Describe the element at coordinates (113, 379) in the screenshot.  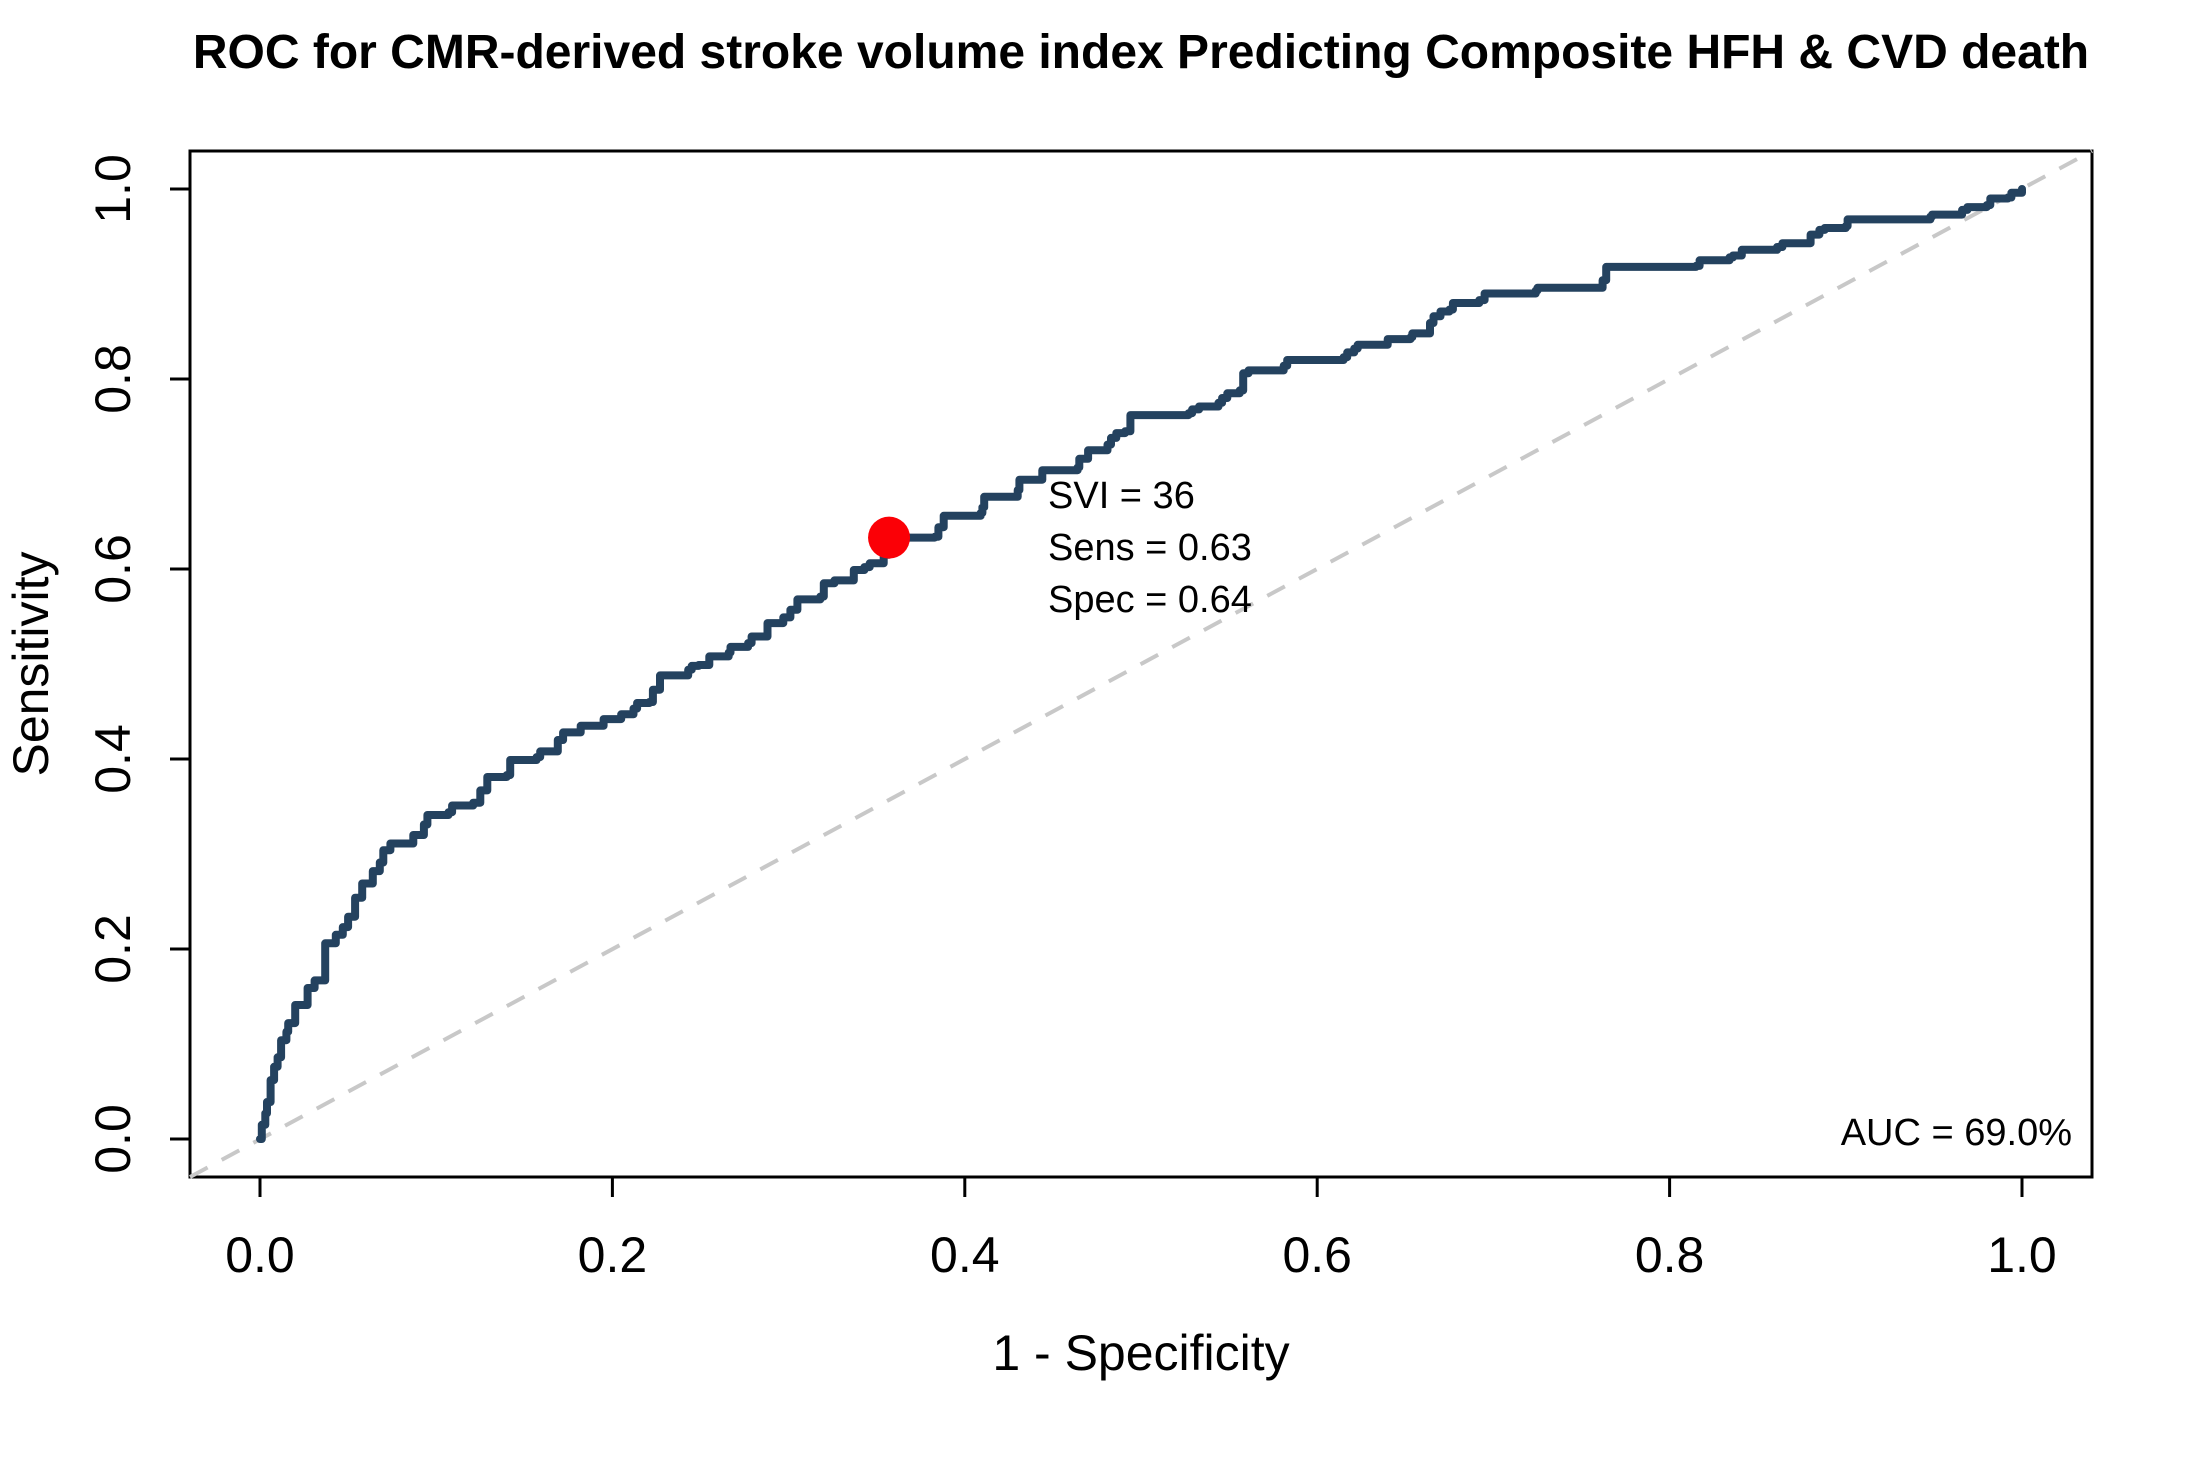
I see `y-tick-label: 0.8` at that location.